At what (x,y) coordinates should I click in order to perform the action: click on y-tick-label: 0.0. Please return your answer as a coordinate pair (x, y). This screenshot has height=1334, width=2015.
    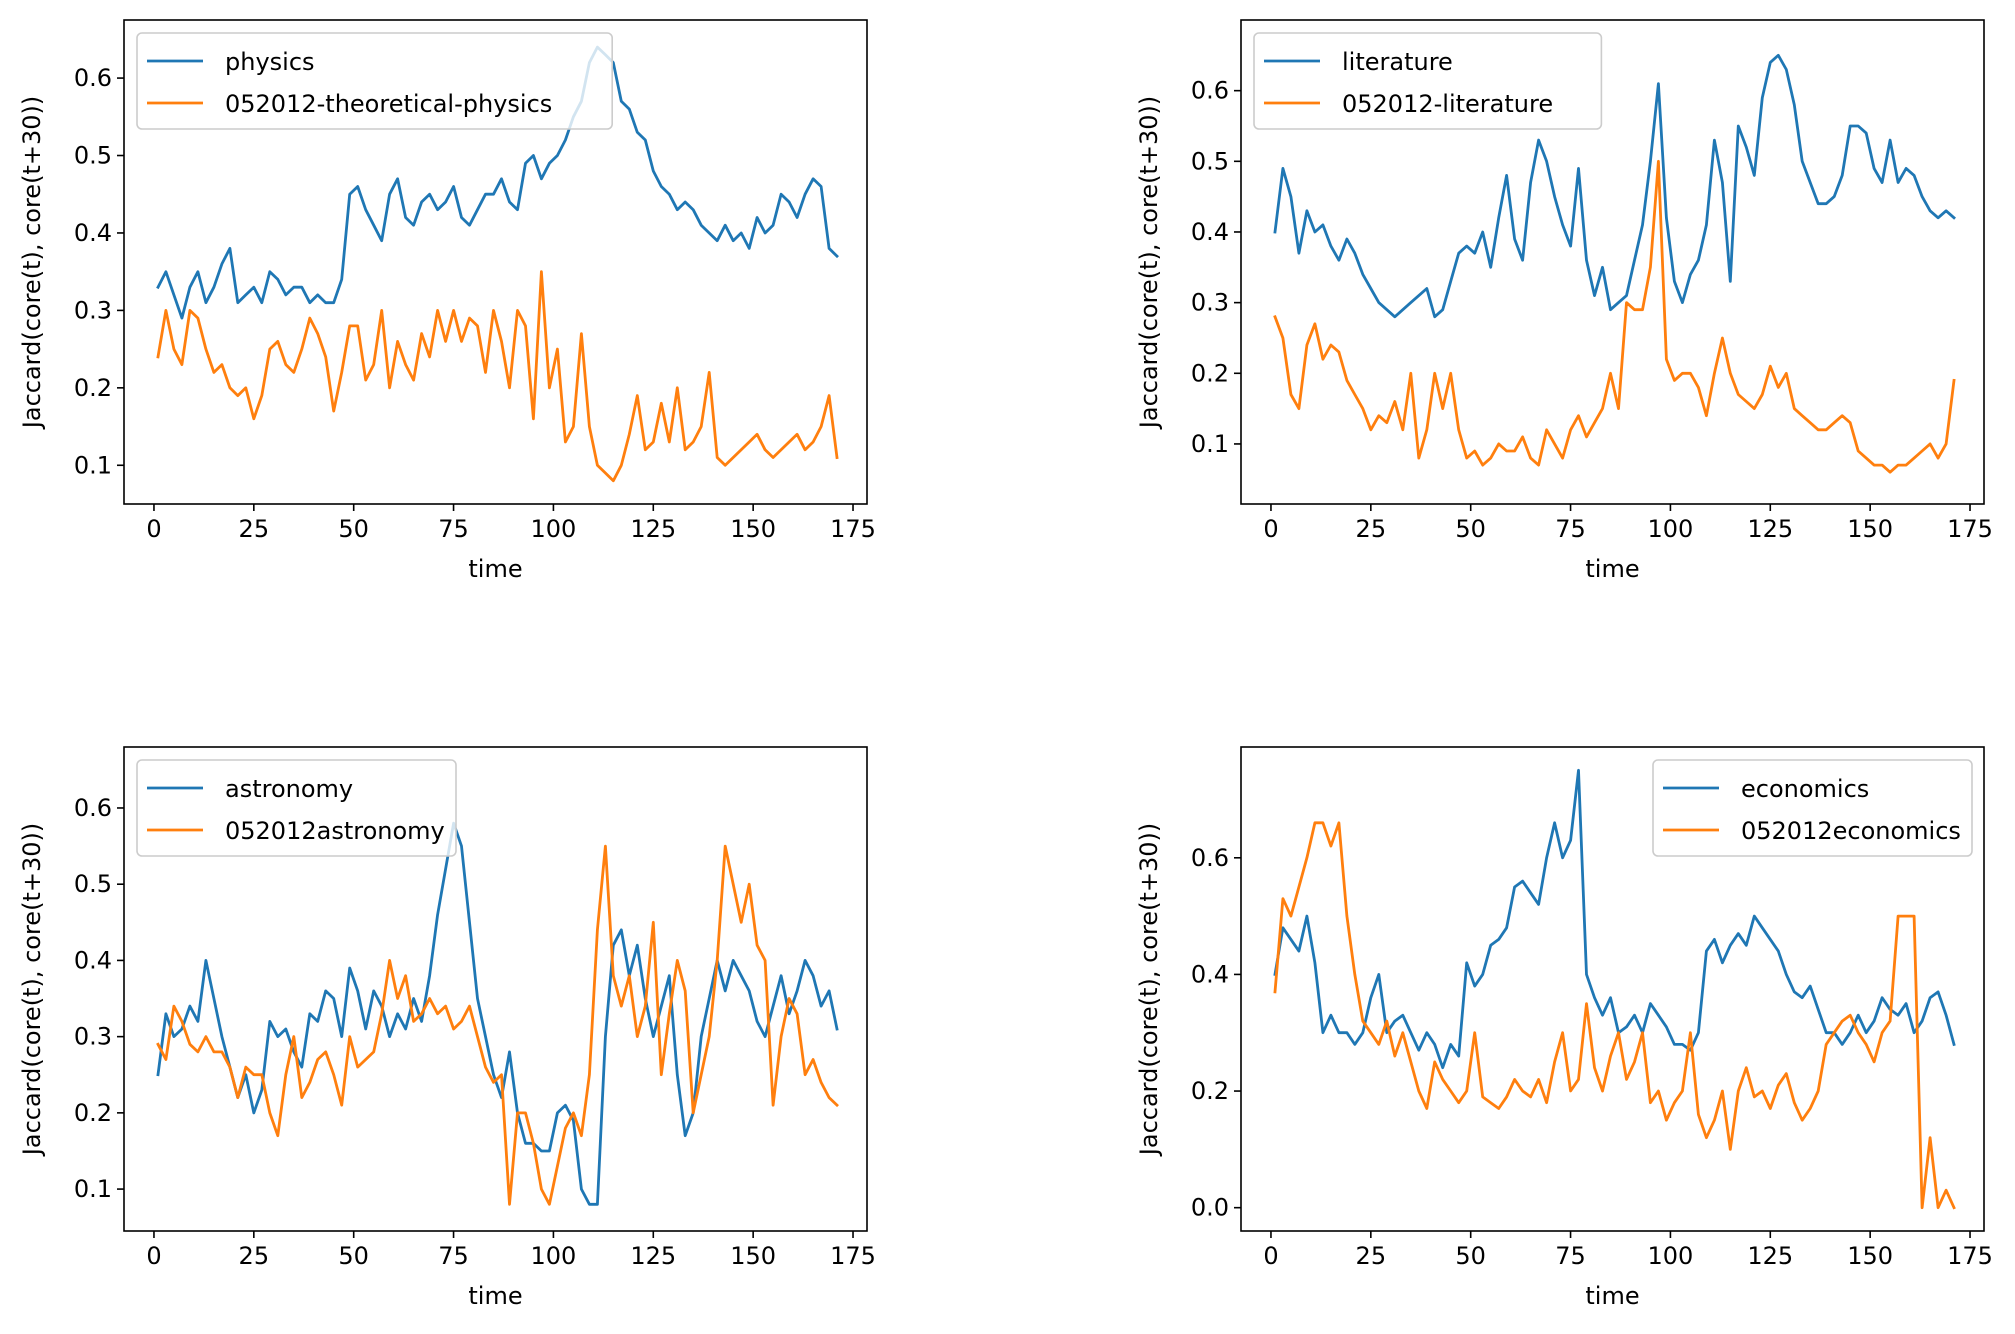
    Looking at the image, I should click on (1210, 1208).